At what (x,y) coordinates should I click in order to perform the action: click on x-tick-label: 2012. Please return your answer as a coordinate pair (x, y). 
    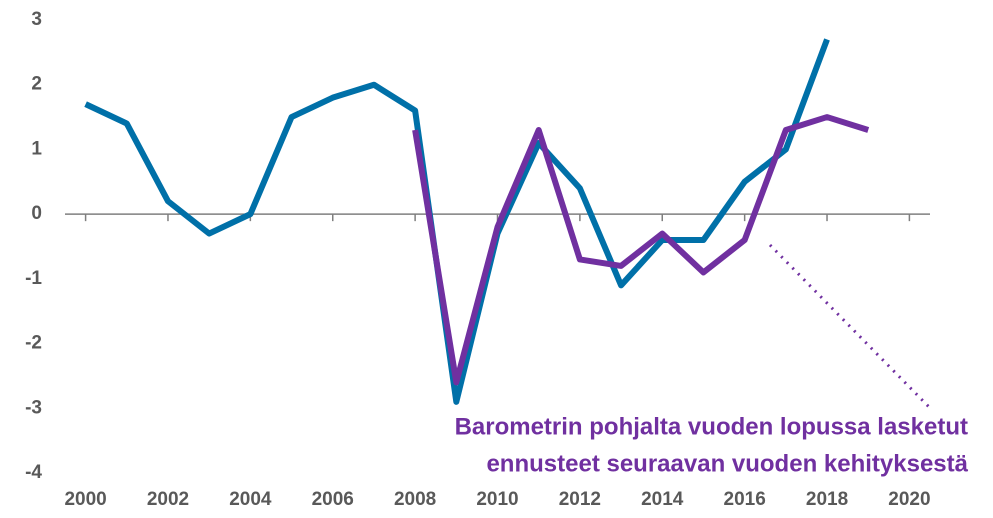
    Looking at the image, I should click on (580, 499).